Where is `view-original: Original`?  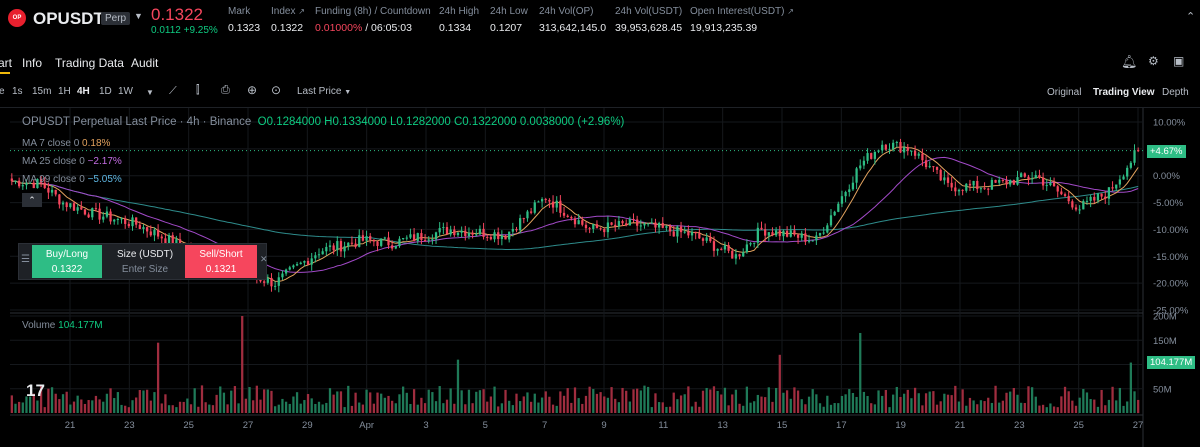
view-original: Original is located at coordinates (1064, 92).